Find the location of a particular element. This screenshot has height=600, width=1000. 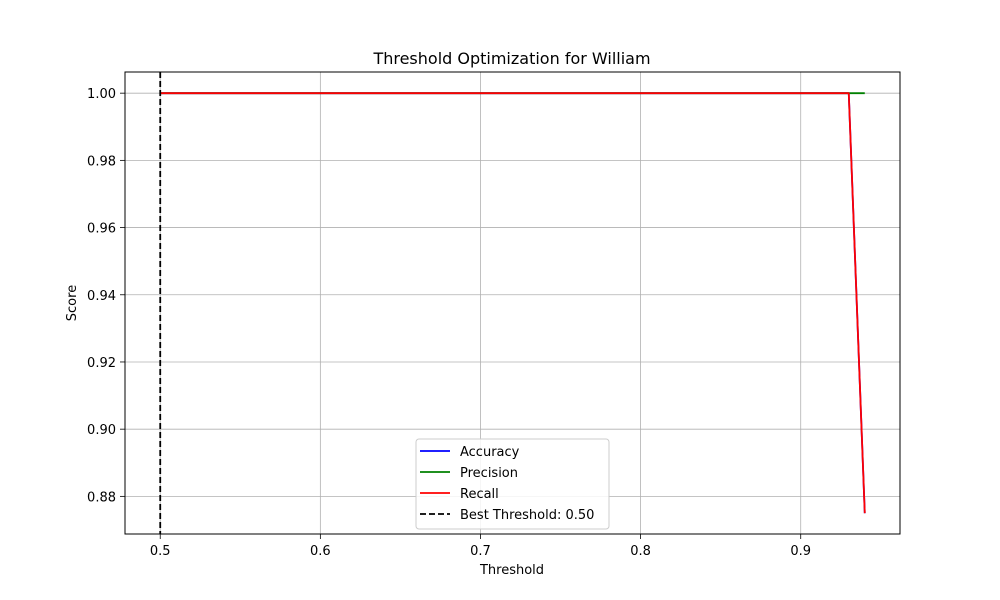

x-tick-label: 0.5 is located at coordinates (160, 551).